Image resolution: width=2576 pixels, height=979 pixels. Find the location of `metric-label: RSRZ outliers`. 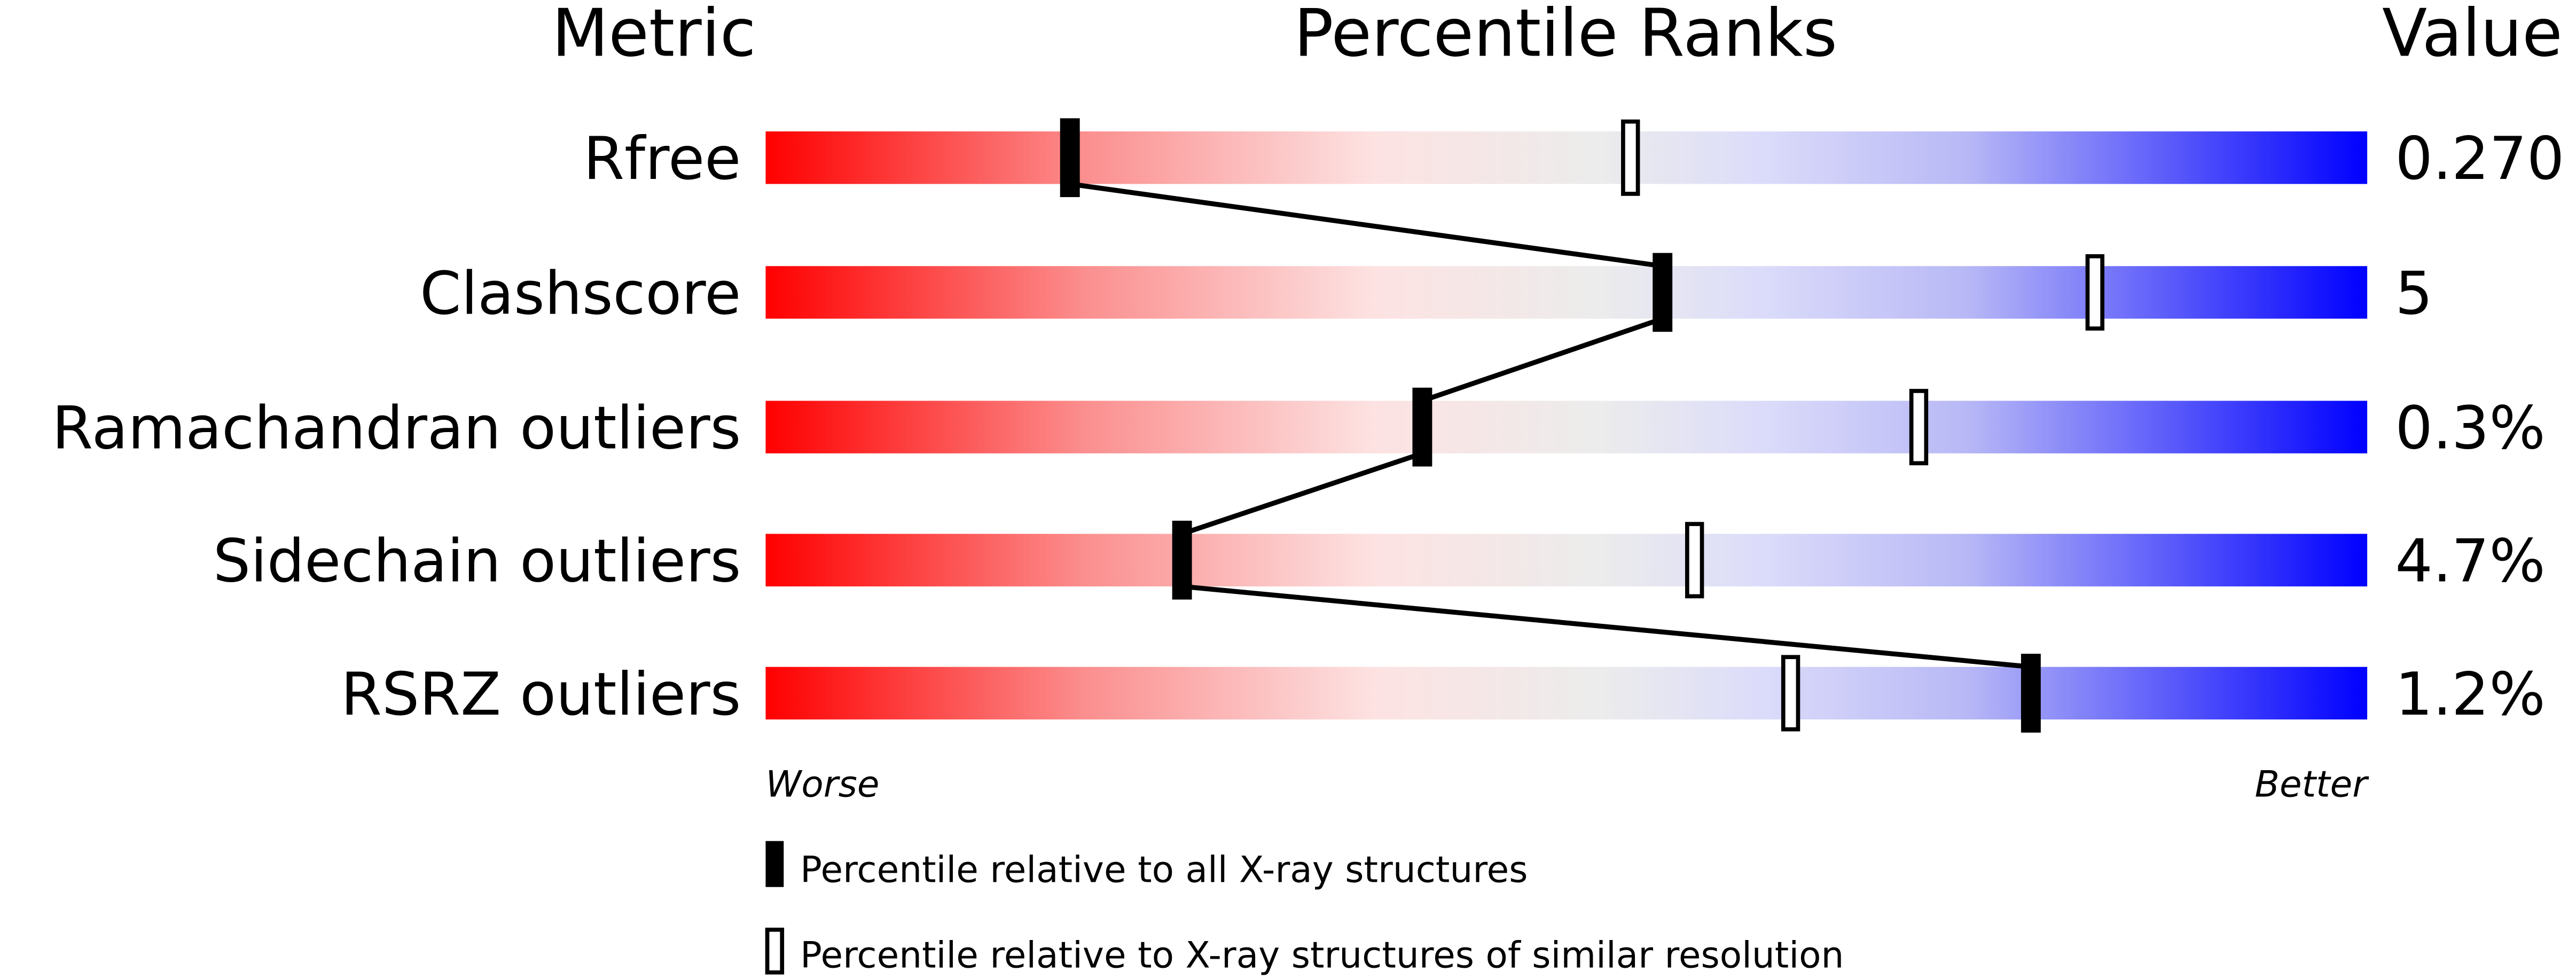

metric-label: RSRZ outliers is located at coordinates (541, 694).